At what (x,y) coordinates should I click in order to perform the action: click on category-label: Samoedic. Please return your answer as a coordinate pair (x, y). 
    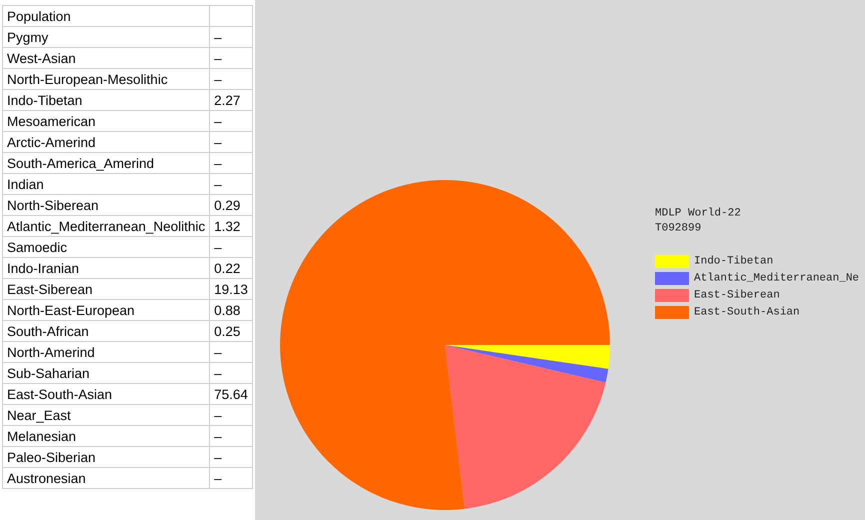
    Looking at the image, I should click on (106, 247).